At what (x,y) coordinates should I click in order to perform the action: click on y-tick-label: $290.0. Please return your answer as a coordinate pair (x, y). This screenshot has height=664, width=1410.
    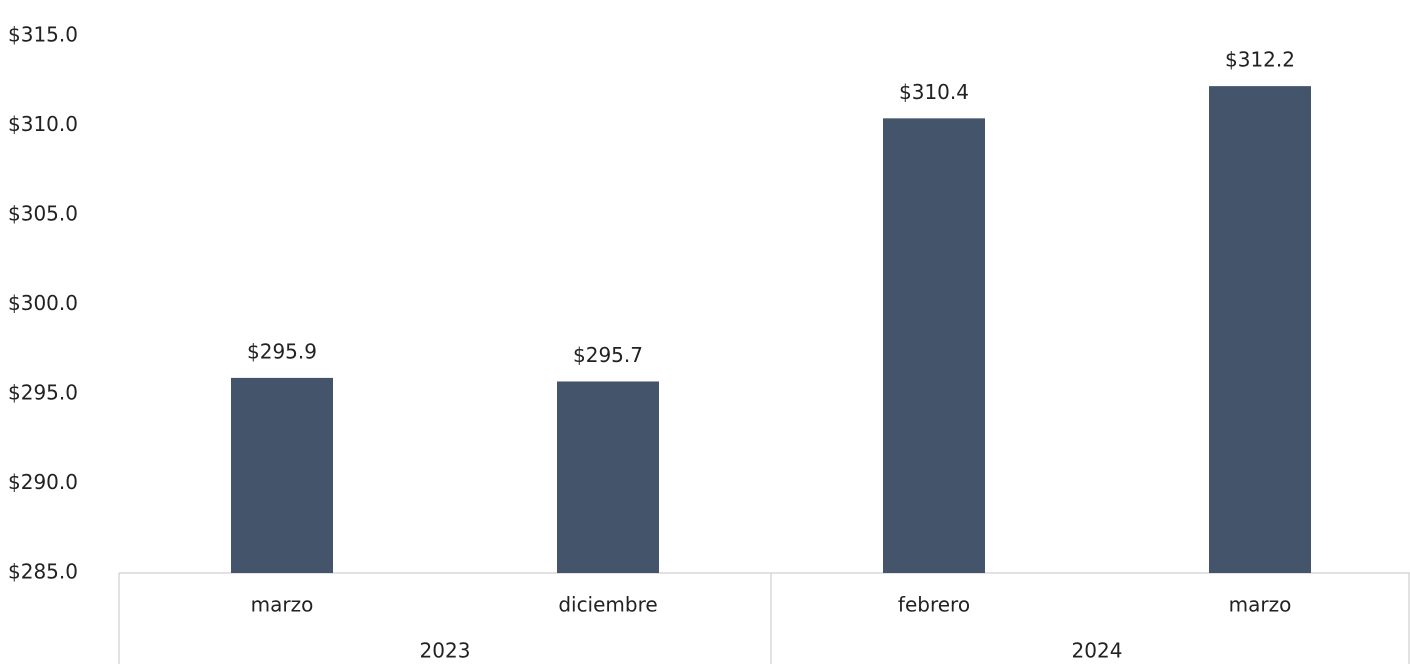
    Looking at the image, I should click on (43, 482).